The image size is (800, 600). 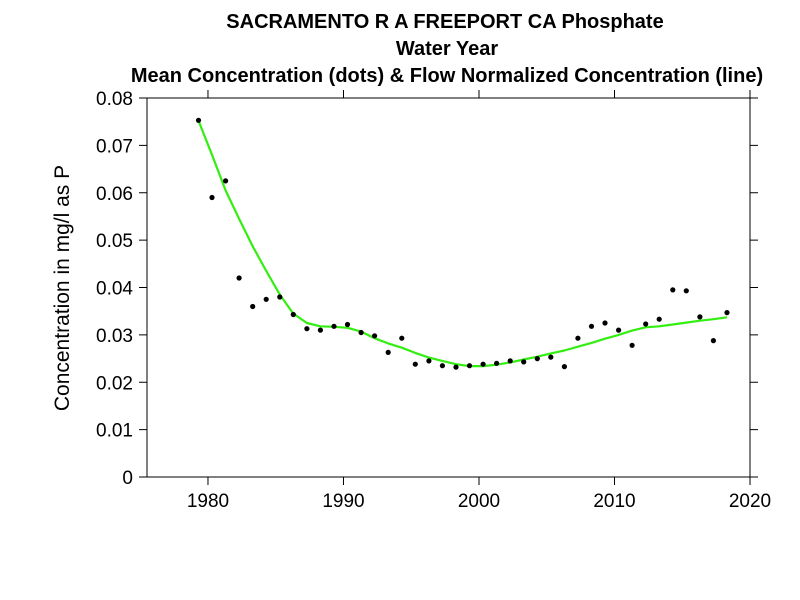 What do you see at coordinates (114, 336) in the screenshot?
I see `y-tick-label: 0.03` at bounding box center [114, 336].